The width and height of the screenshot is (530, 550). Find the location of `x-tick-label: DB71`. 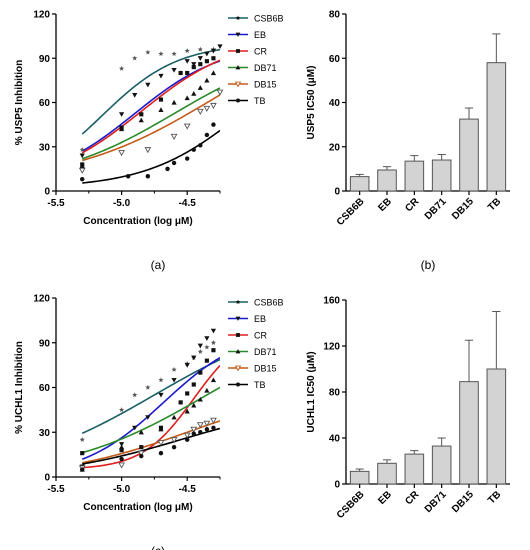

x-tick-label: DB71 is located at coordinates (436, 209).